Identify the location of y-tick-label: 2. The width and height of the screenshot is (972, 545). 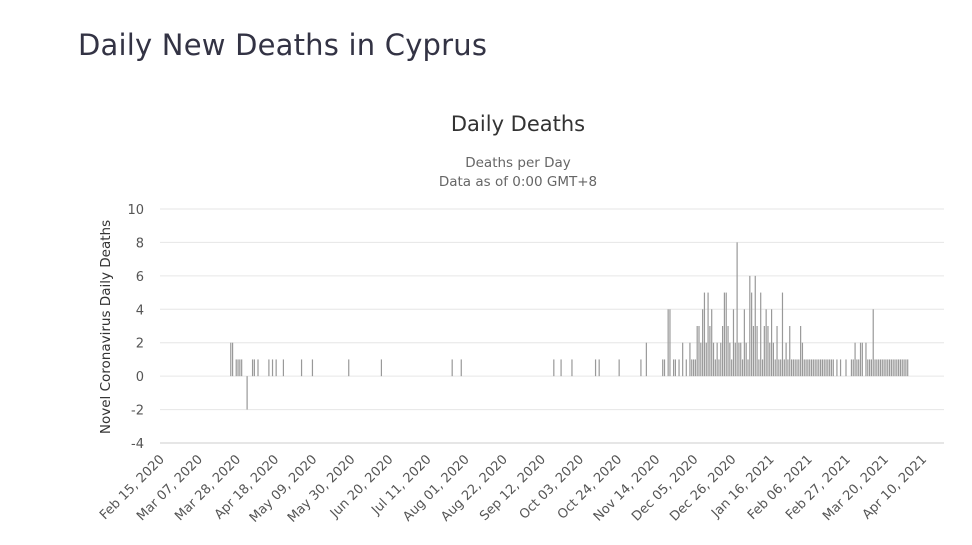
(140, 344).